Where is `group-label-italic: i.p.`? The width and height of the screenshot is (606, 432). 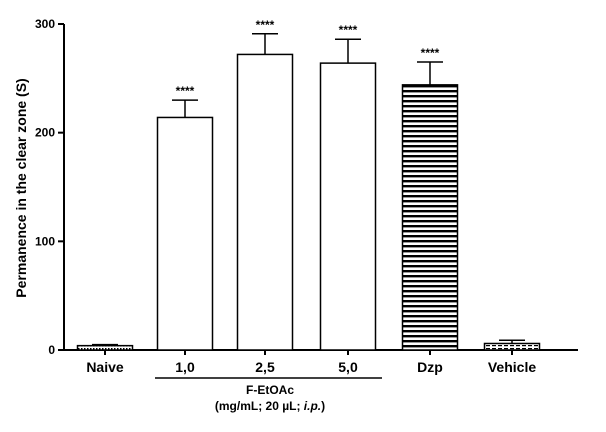 group-label-italic: i.p. is located at coordinates (312, 406).